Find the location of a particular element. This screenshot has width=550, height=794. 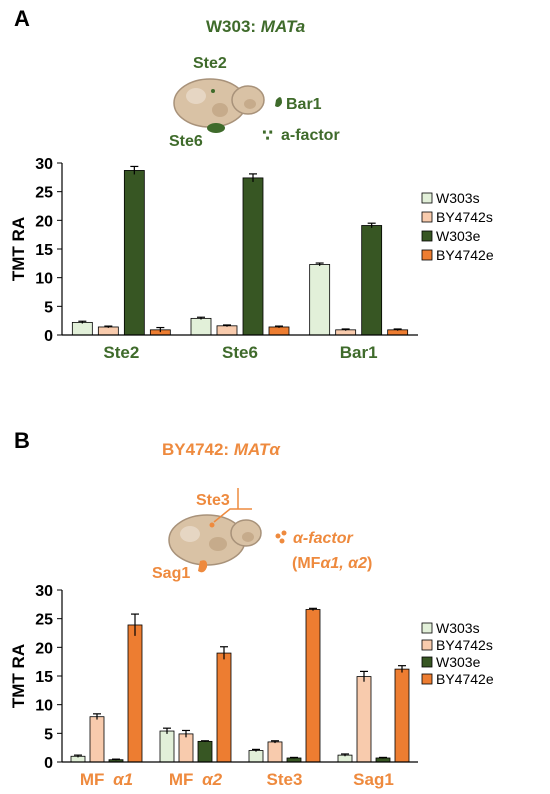

panel-a-pheromone-dots: ∵ is located at coordinates (267, 136).